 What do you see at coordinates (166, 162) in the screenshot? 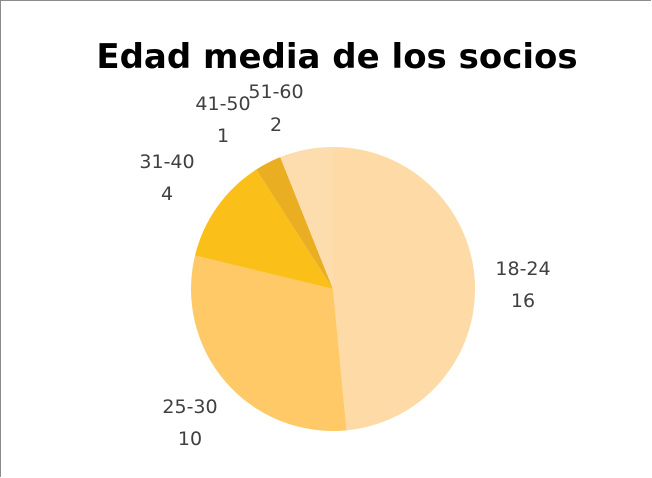
I see `data-label-category-31-40: 31-40` at bounding box center [166, 162].